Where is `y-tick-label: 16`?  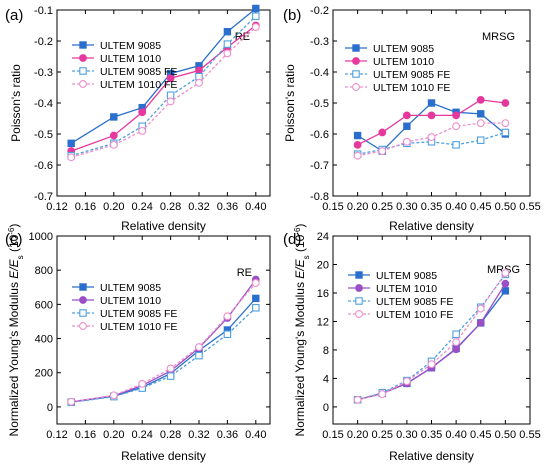 y-tick-label: 16 is located at coordinates (323, 294).